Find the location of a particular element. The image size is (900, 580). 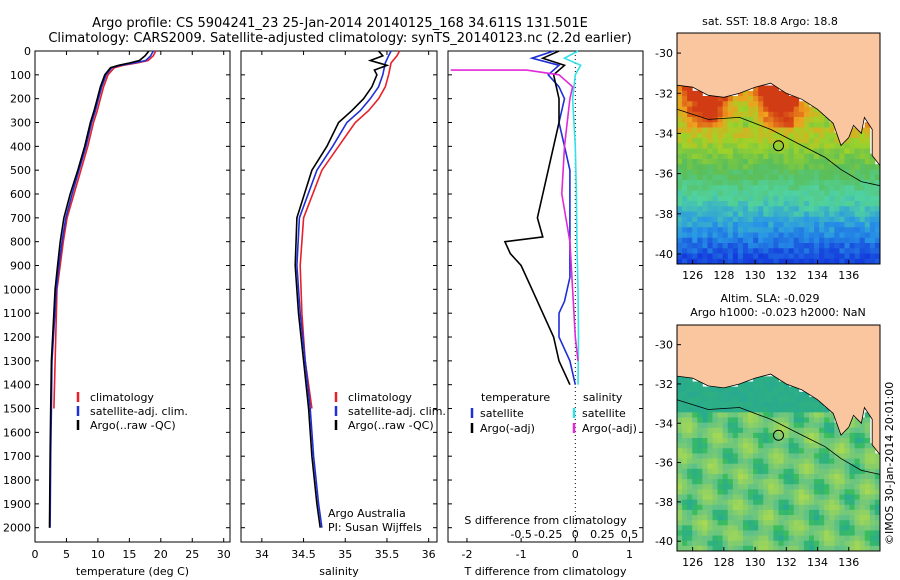

y-tick-label: 1800 is located at coordinates (17, 480).